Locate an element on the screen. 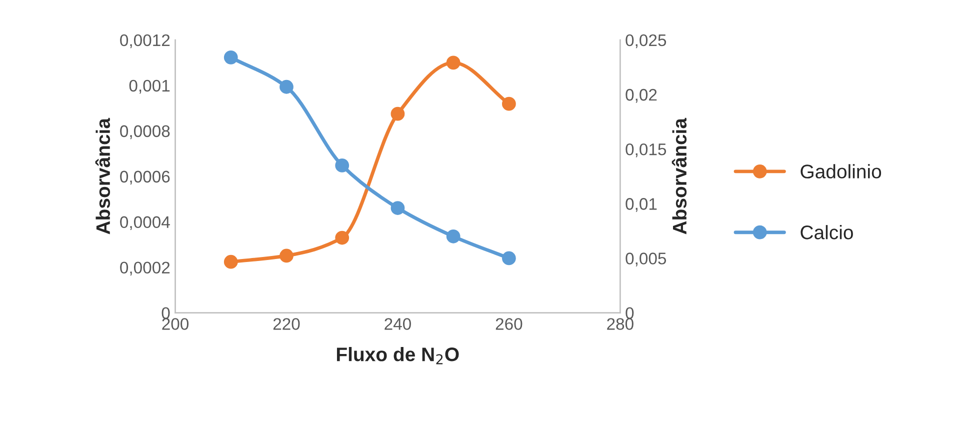 The width and height of the screenshot is (963, 425). y2-tick-label: 0,015 is located at coordinates (646, 150).